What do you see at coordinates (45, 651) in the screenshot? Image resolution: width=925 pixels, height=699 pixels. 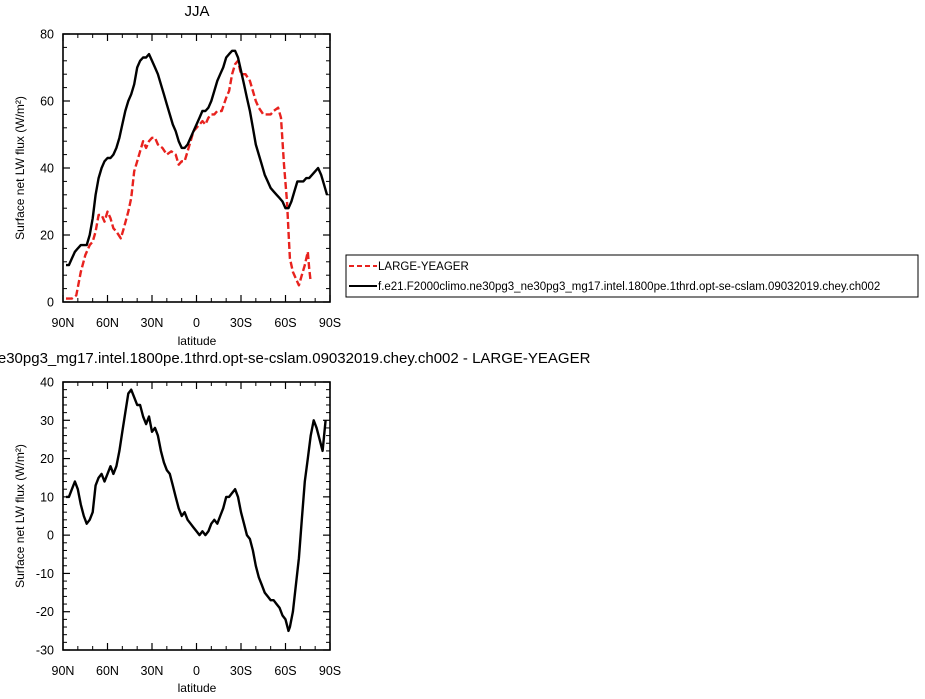 I see `y-tick-label: -30` at bounding box center [45, 651].